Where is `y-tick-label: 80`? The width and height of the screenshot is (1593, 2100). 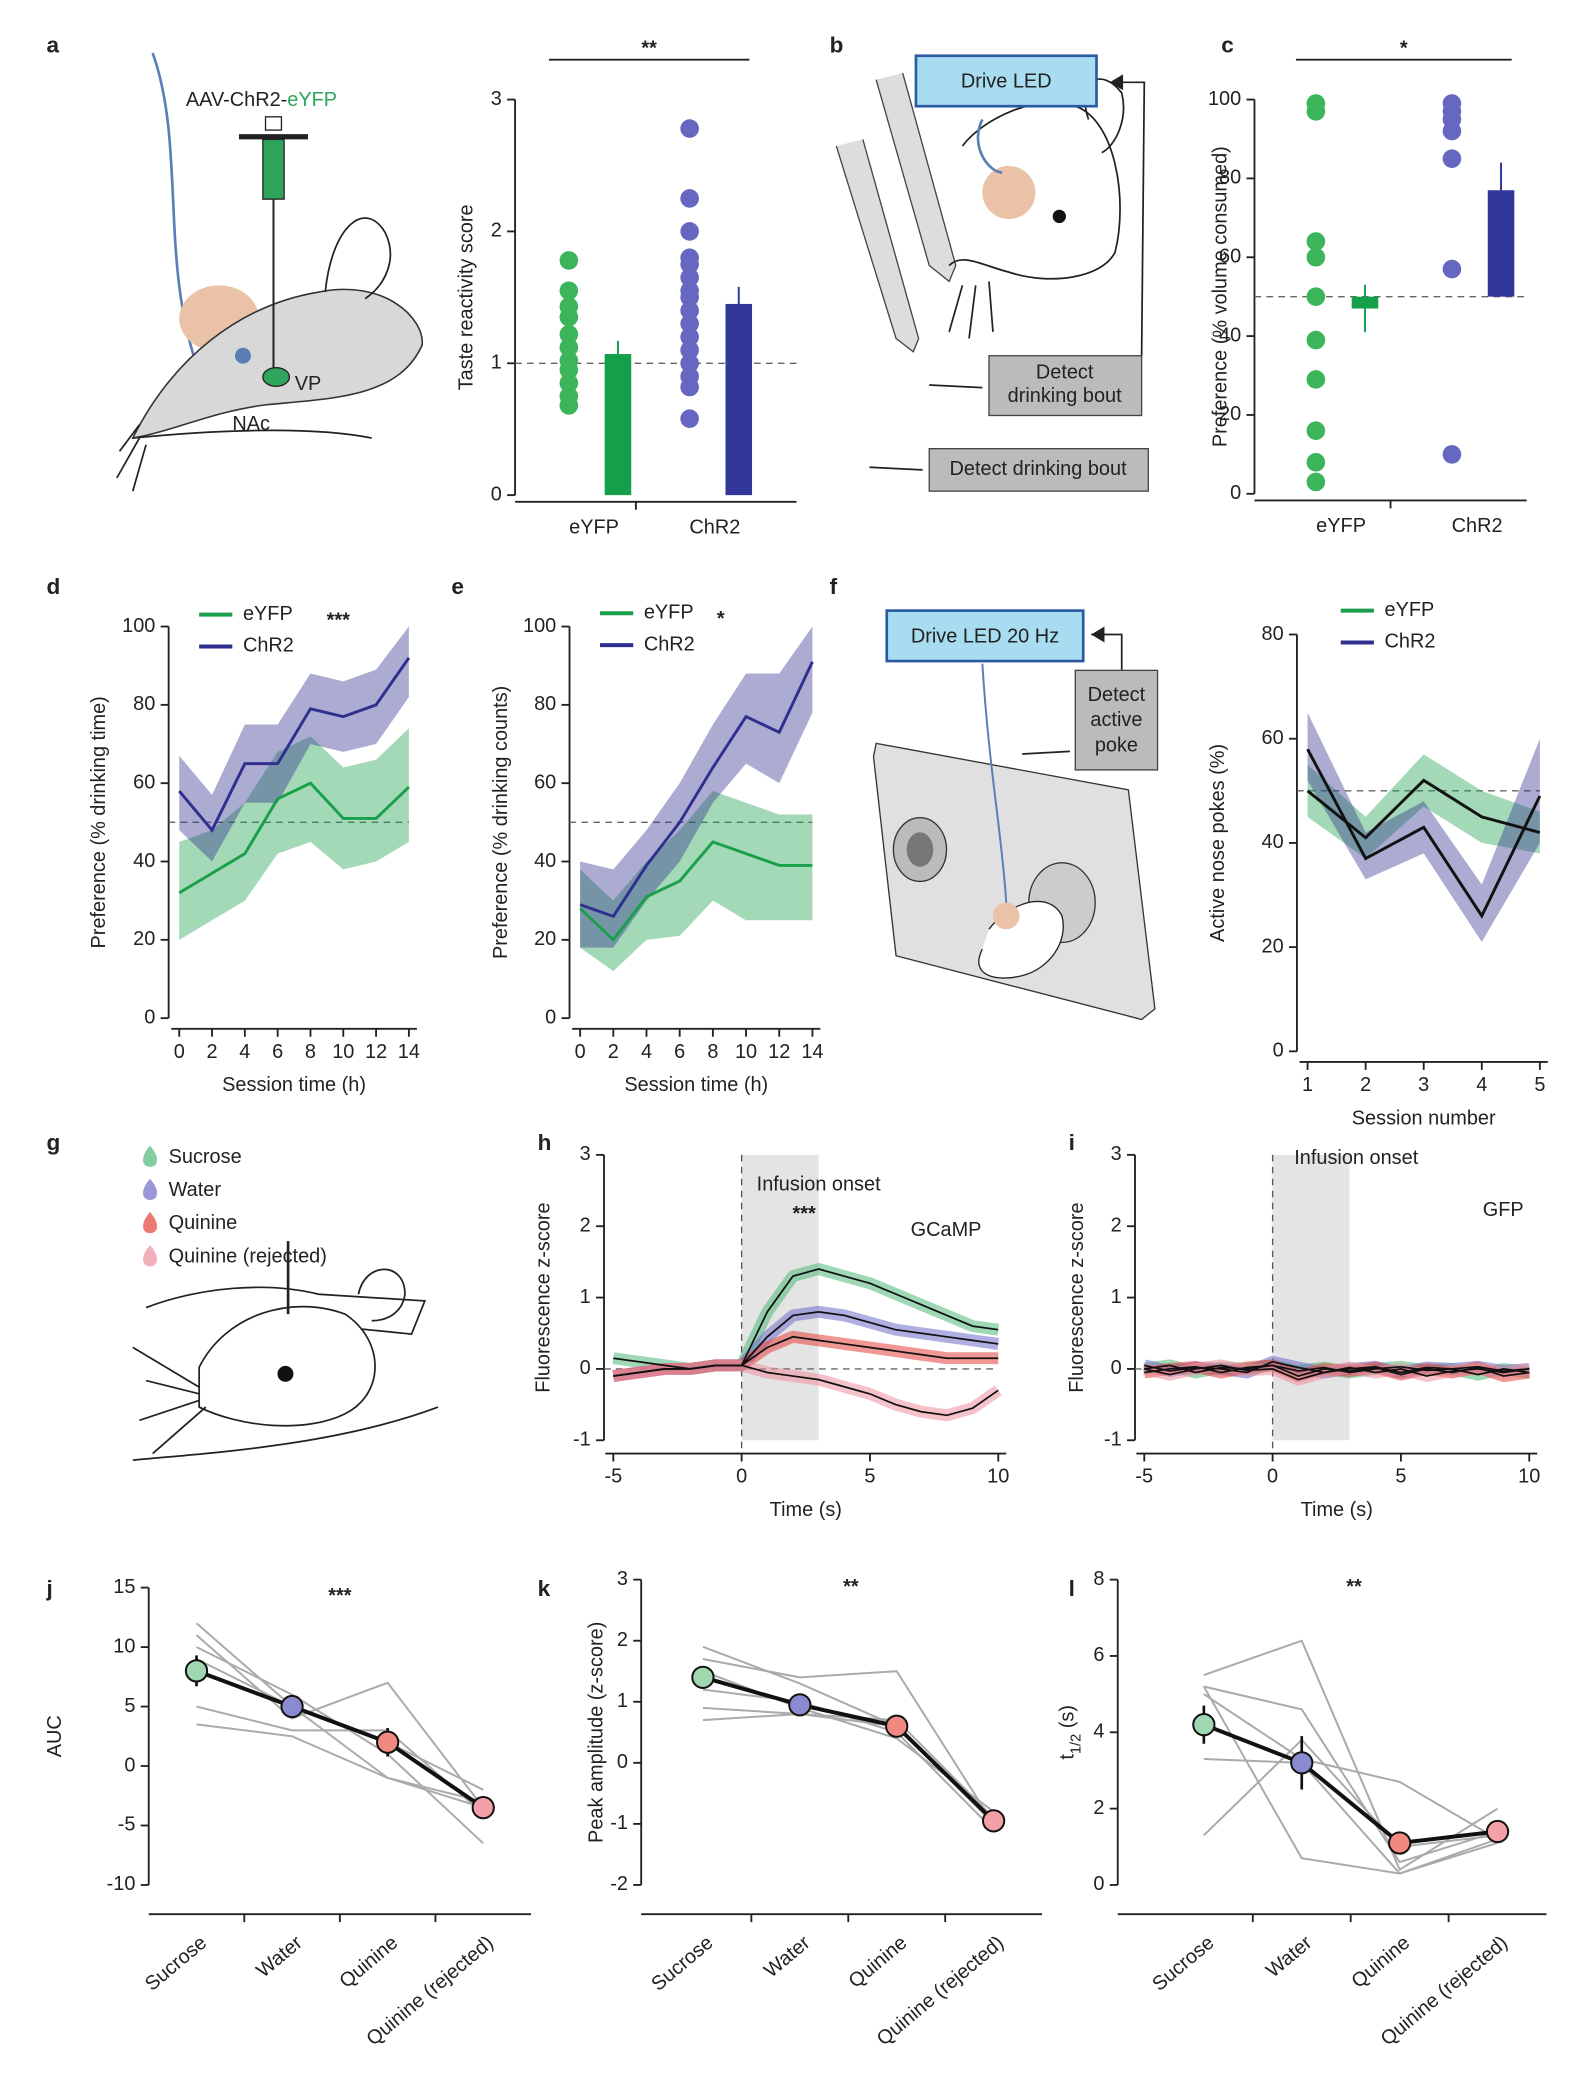 y-tick-label: 80 is located at coordinates (545, 704).